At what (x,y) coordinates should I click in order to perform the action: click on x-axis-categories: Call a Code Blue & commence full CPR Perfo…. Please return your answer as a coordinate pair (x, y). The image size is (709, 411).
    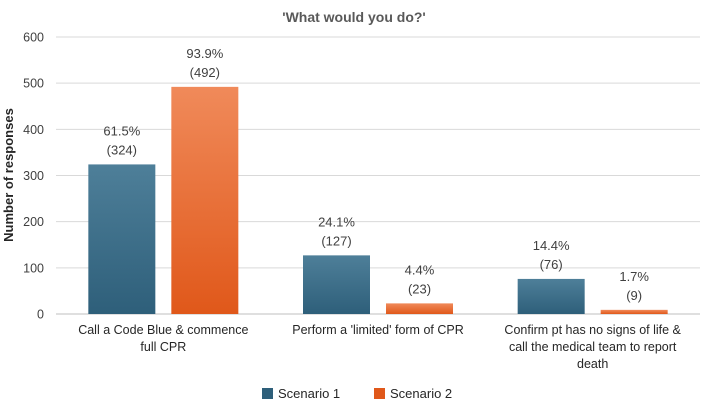
    Looking at the image, I should click on (379, 347).